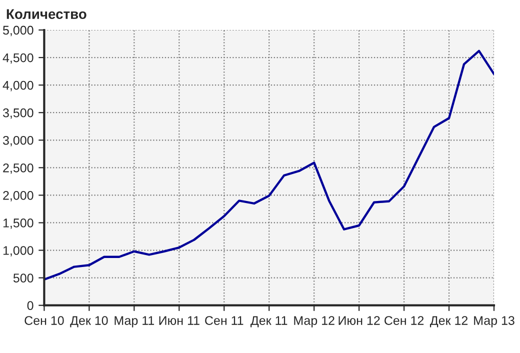 Image resolution: width=520 pixels, height=353 pixels. What do you see at coordinates (18, 223) in the screenshot?
I see `y-tick-label: 1,500` at bounding box center [18, 223].